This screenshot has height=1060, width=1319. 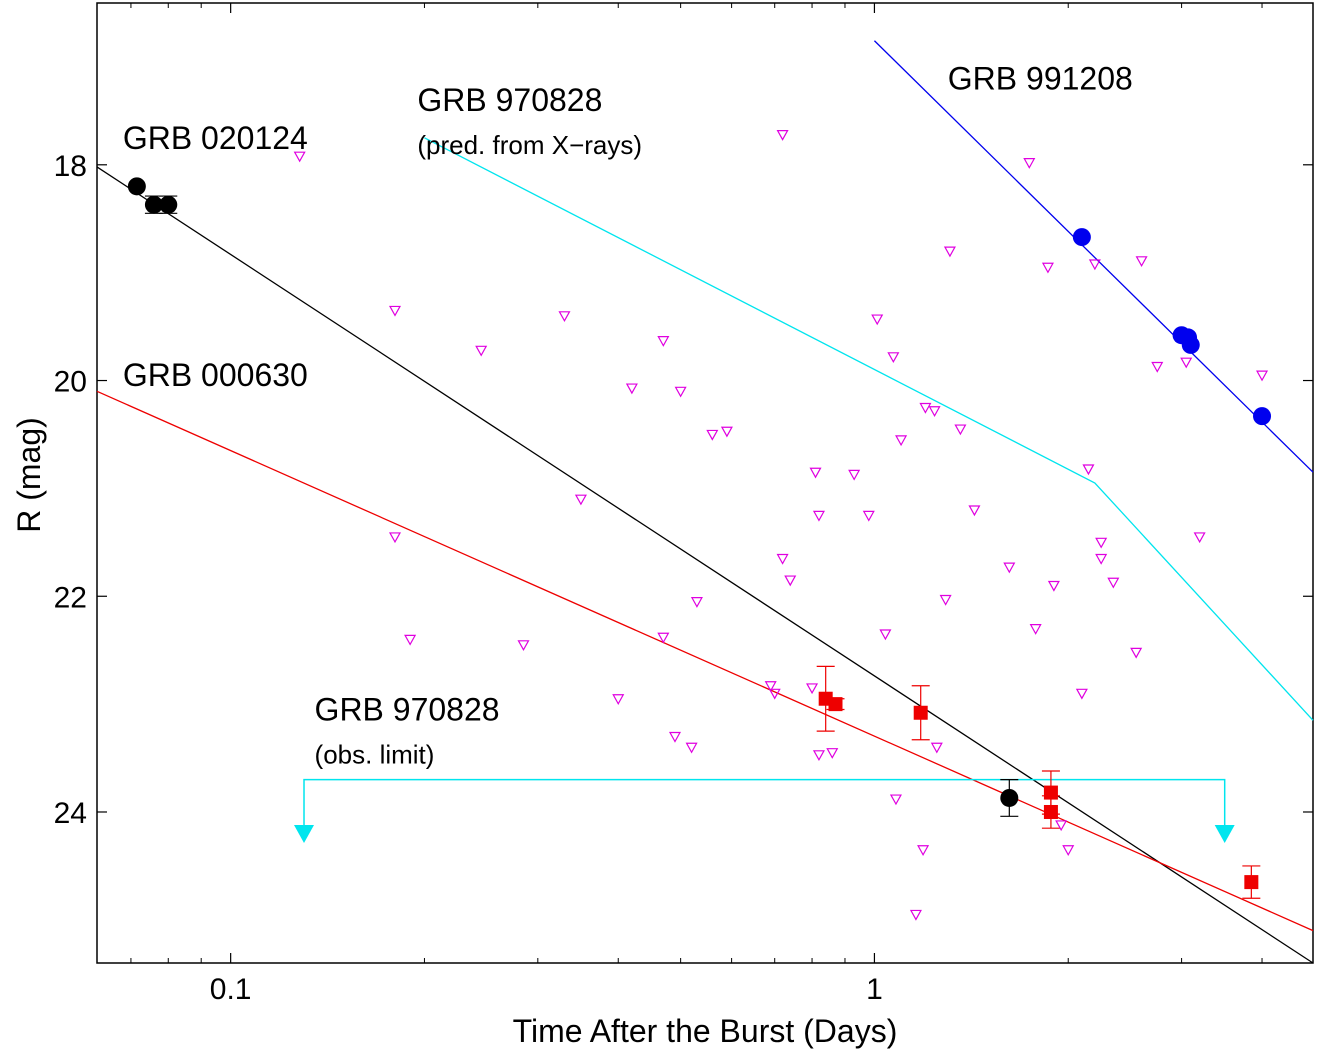 I want to click on grb991208-fit-line, so click(x=1093, y=256).